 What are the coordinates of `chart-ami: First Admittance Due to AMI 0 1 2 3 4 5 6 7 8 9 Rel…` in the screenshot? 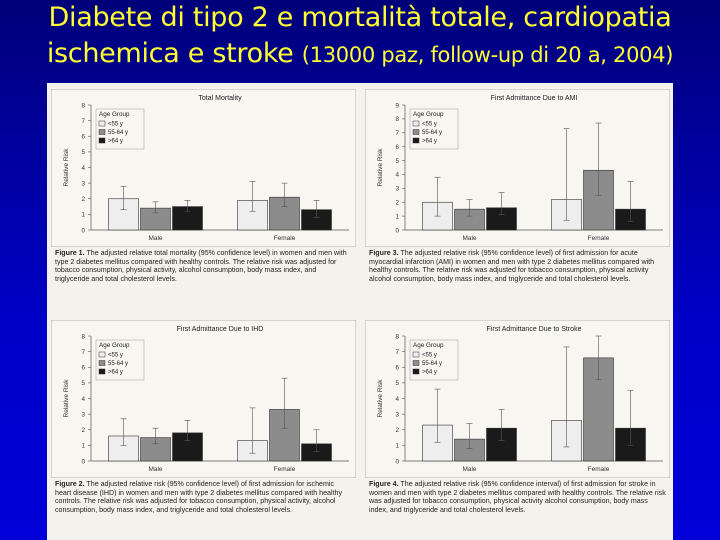 It's located at (517, 168).